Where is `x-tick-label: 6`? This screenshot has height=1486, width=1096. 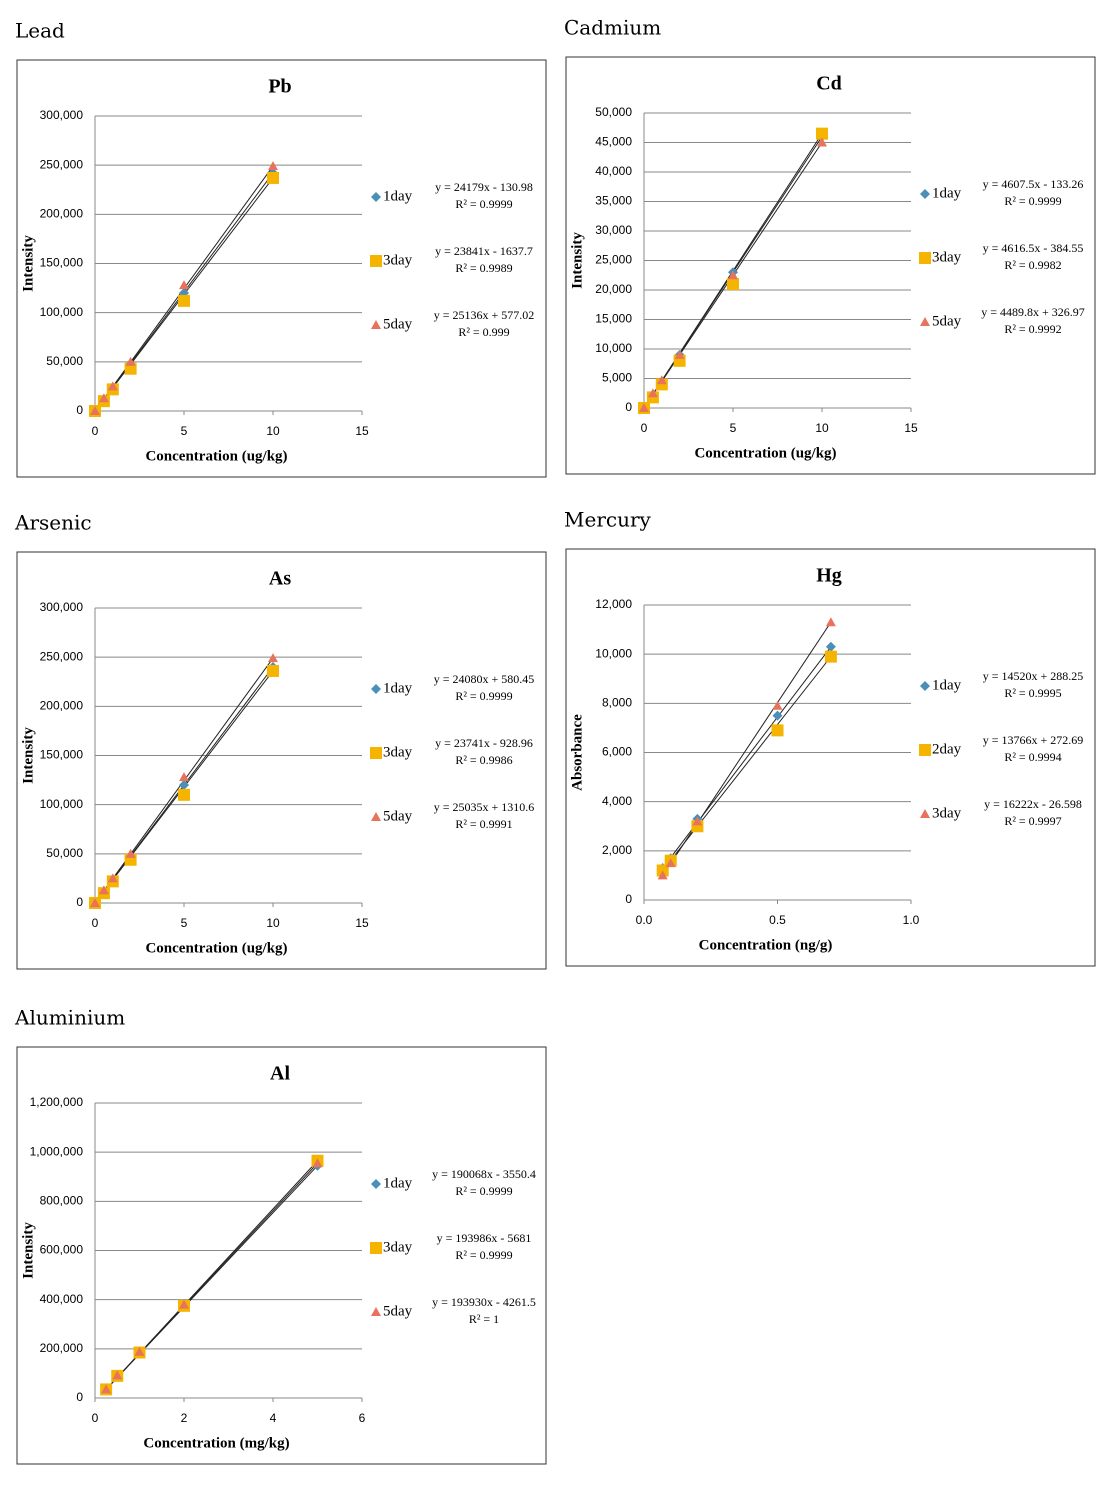 x-tick-label: 6 is located at coordinates (362, 1418).